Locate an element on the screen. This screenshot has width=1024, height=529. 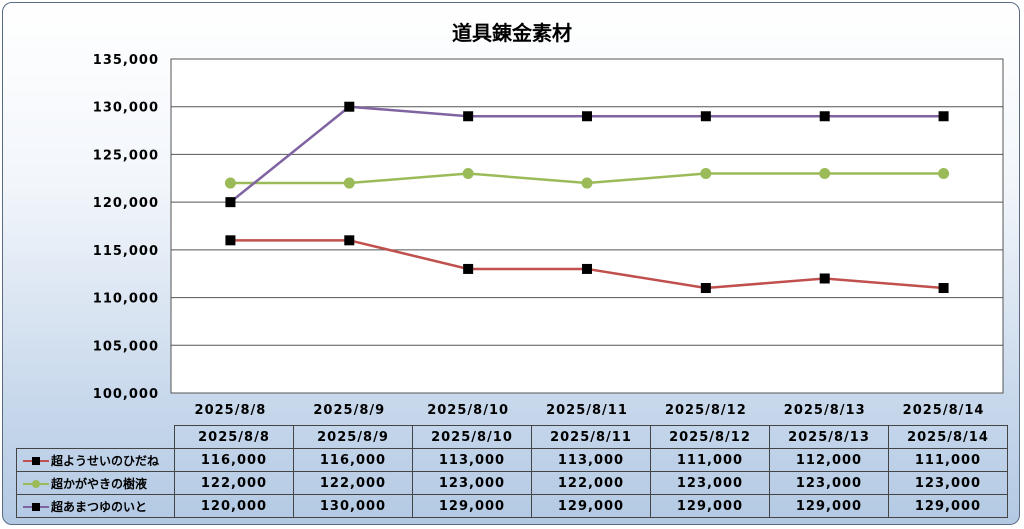
x-tick-label: 2025/8/13 is located at coordinates (825, 410).